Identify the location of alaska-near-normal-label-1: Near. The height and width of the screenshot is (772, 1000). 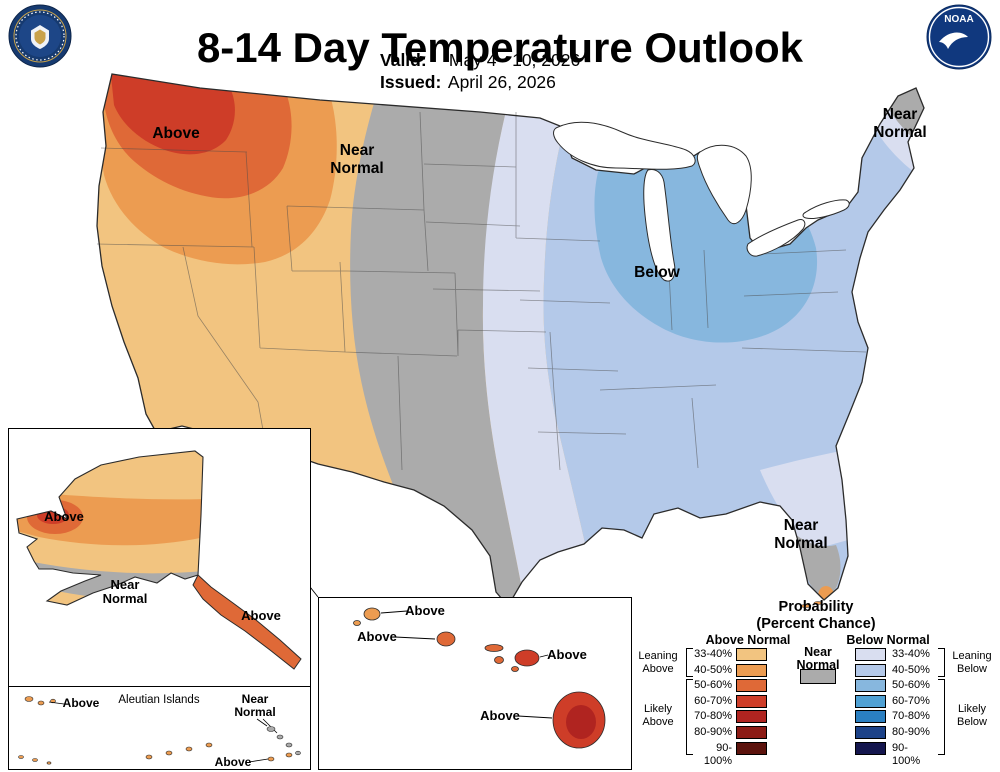
(125, 584).